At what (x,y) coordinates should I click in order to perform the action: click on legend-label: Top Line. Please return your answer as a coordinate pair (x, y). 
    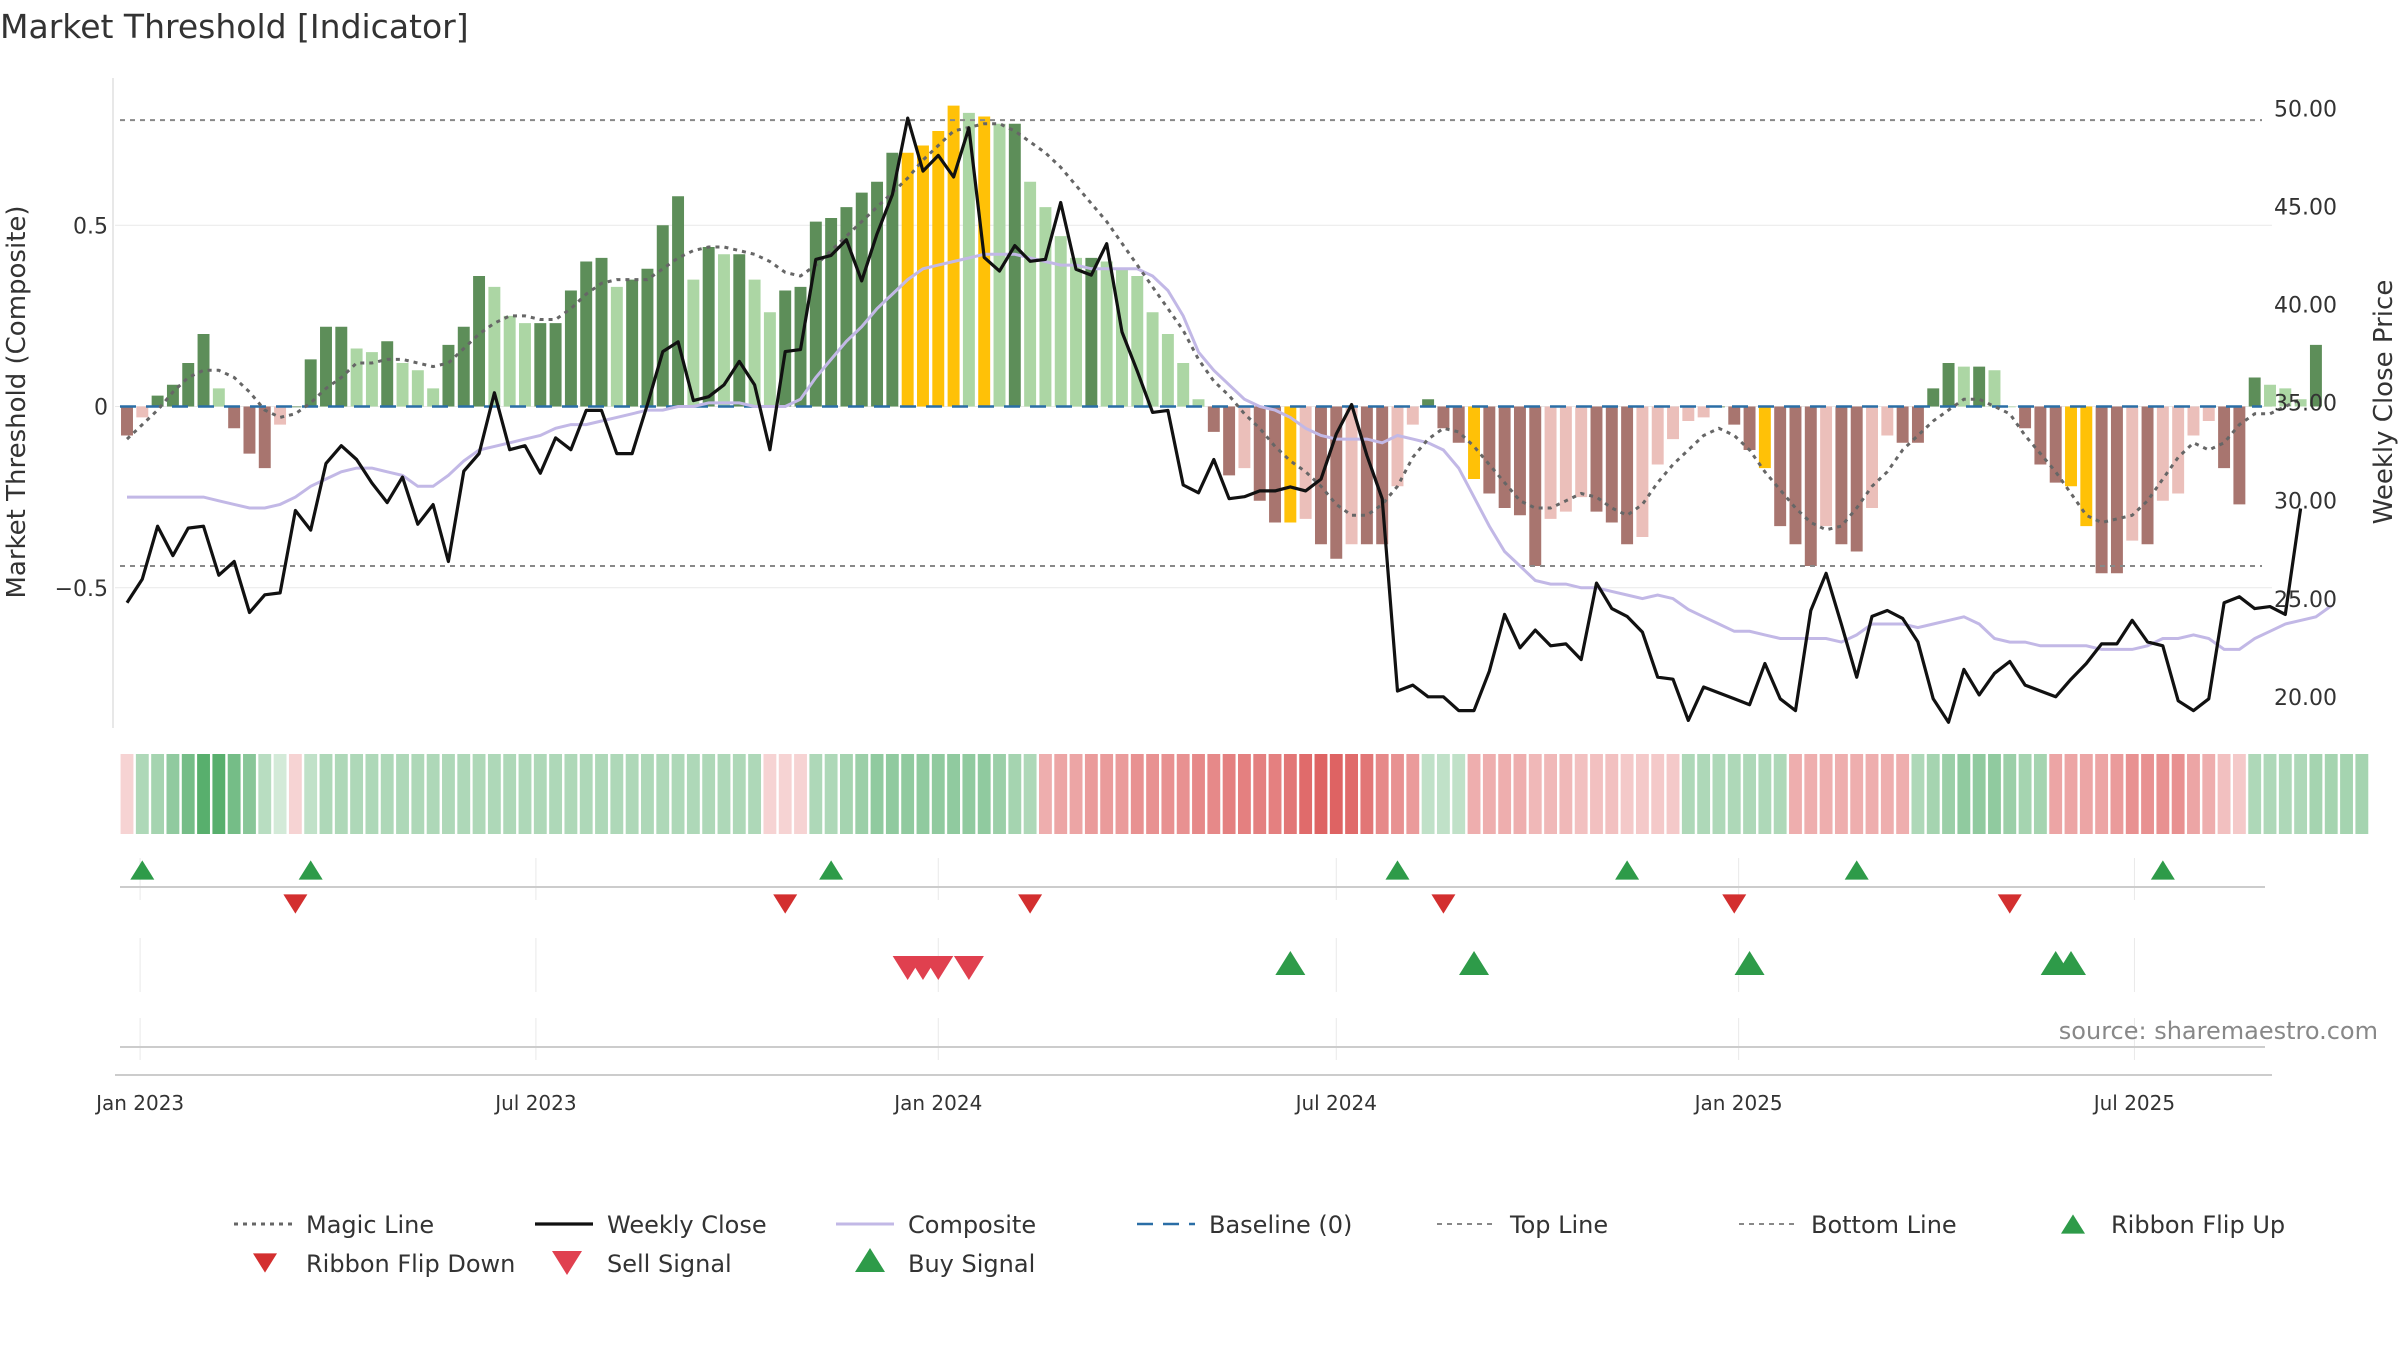
    Looking at the image, I should click on (1558, 1225).